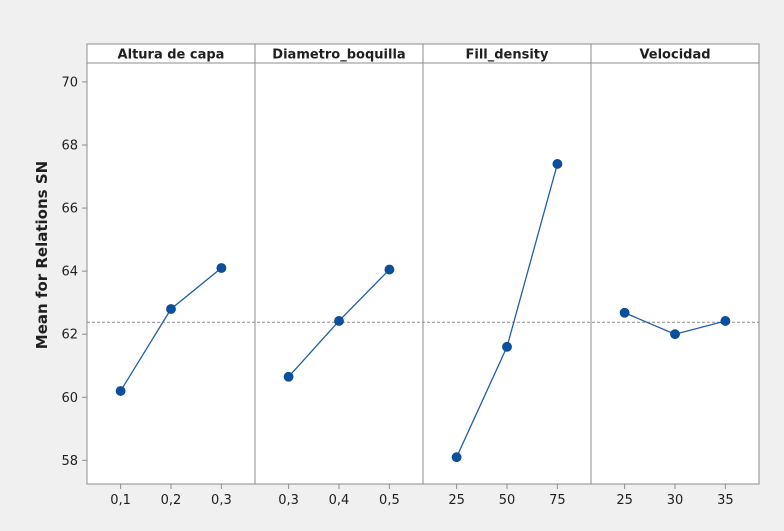 This screenshot has width=784, height=531. Describe the element at coordinates (69, 461) in the screenshot. I see `y-tick-label: 58` at that location.